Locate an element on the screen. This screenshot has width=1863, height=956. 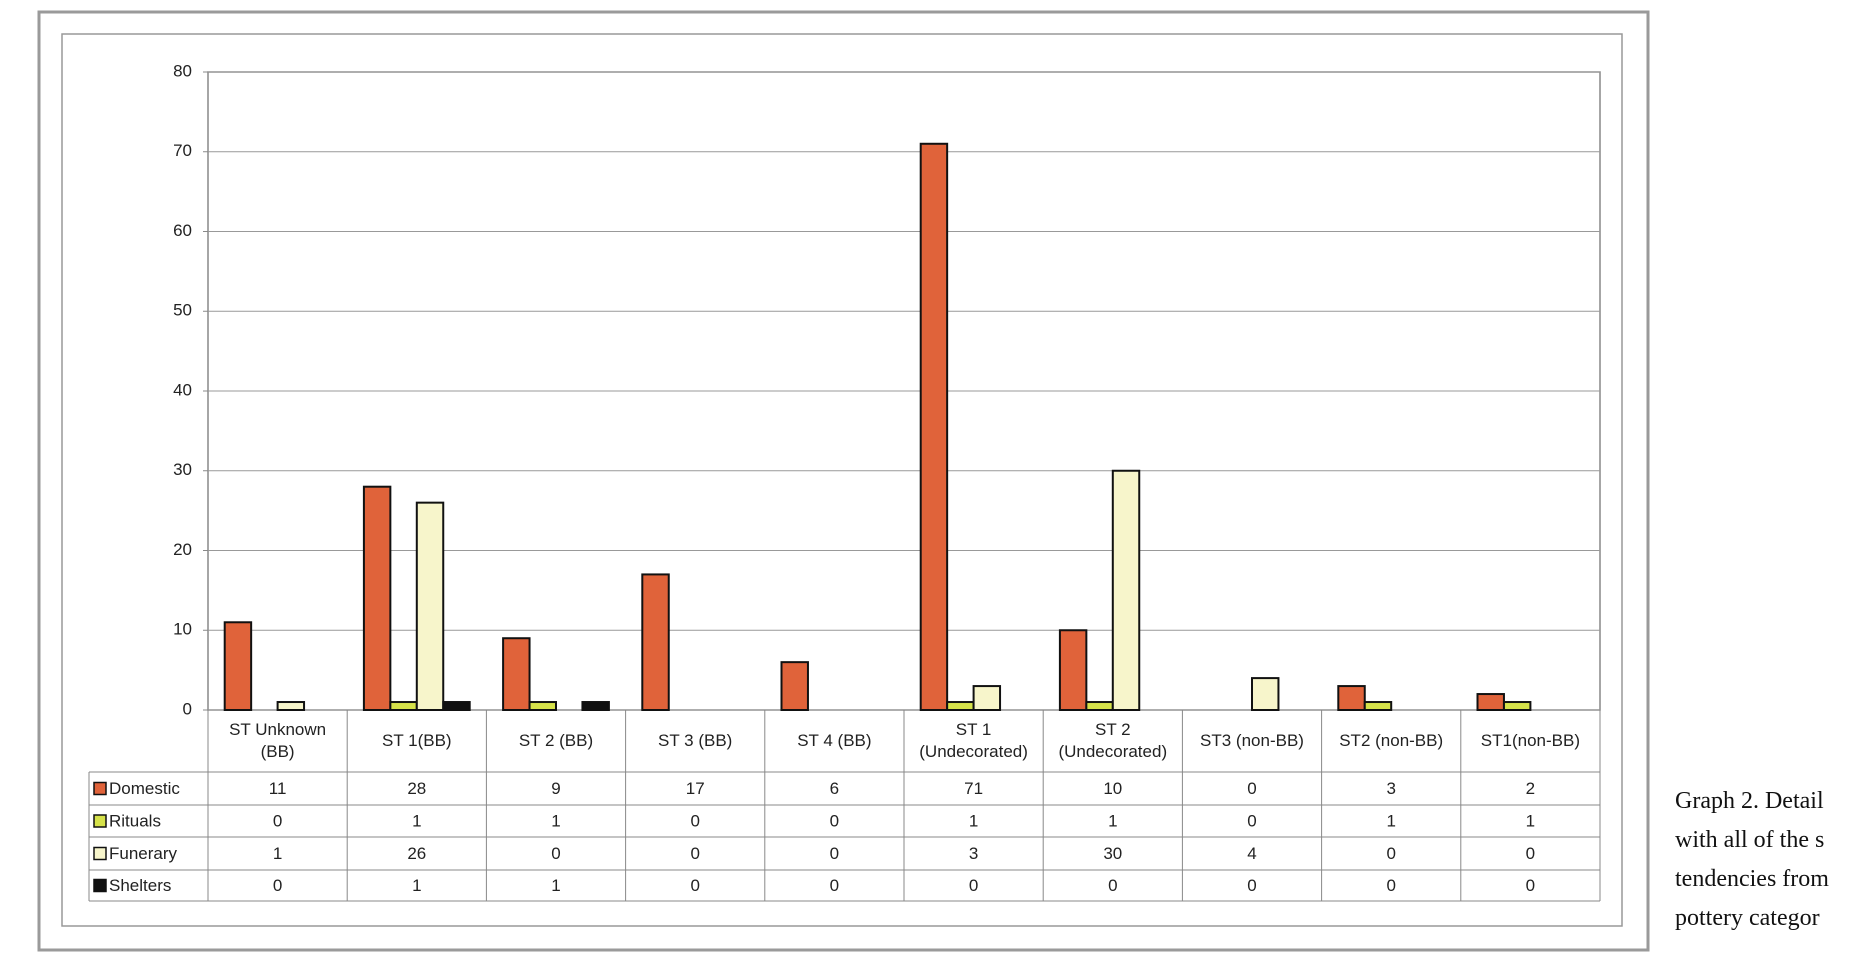
legend-label: Domestic is located at coordinates (144, 788).